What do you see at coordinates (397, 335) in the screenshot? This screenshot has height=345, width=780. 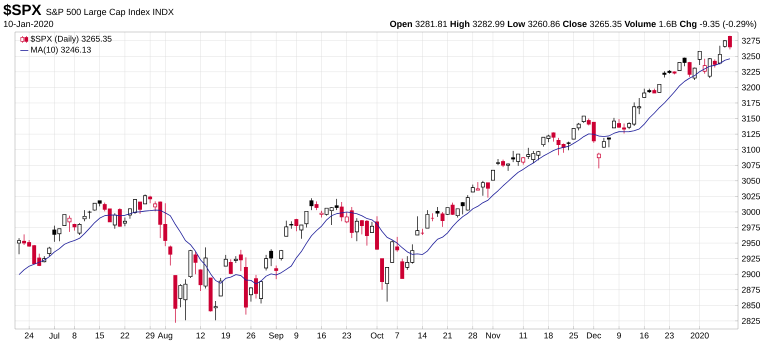 I see `x-tick-label: 7` at bounding box center [397, 335].